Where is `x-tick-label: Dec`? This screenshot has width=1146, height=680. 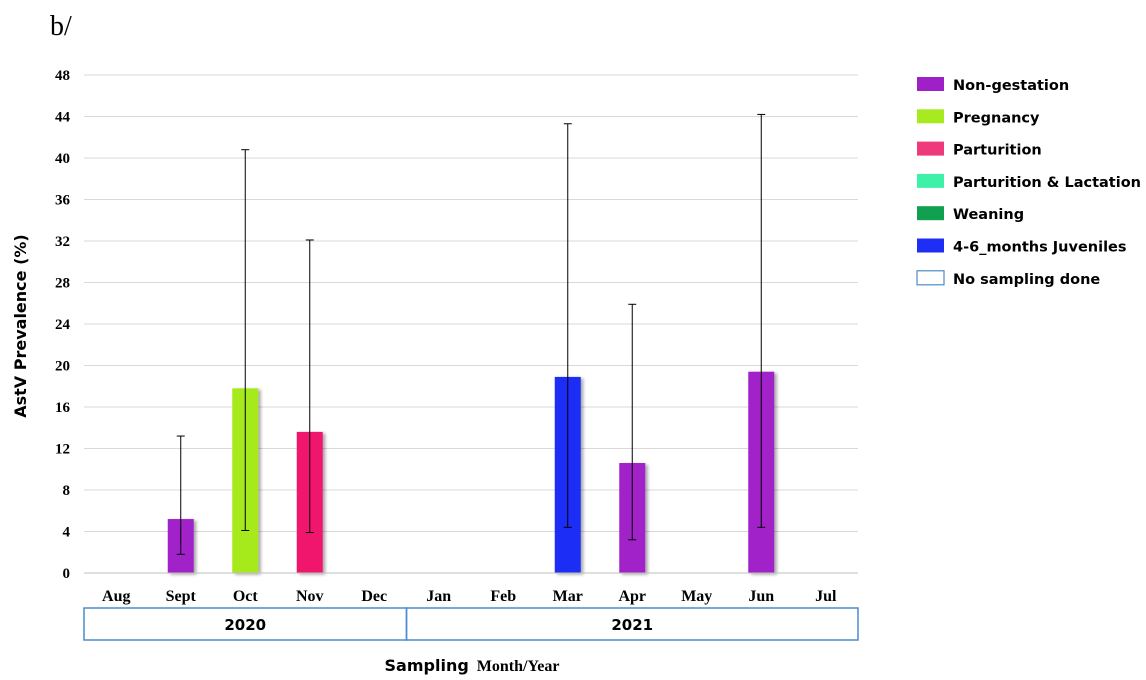
x-tick-label: Dec is located at coordinates (374, 596).